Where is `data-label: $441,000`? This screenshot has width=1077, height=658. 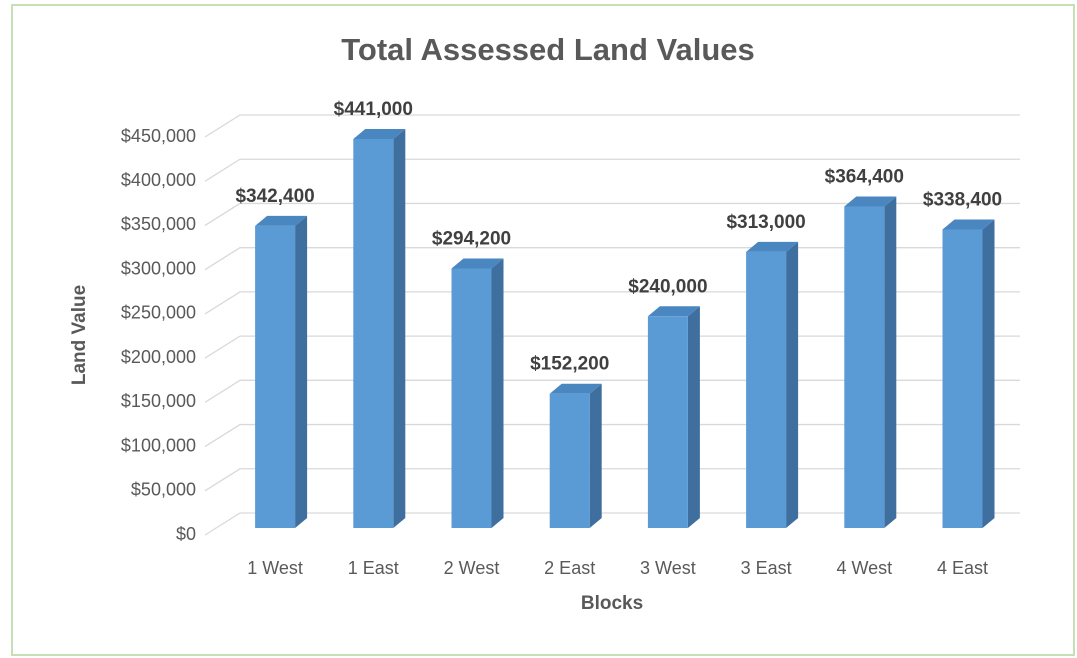
data-label: $441,000 is located at coordinates (373, 109).